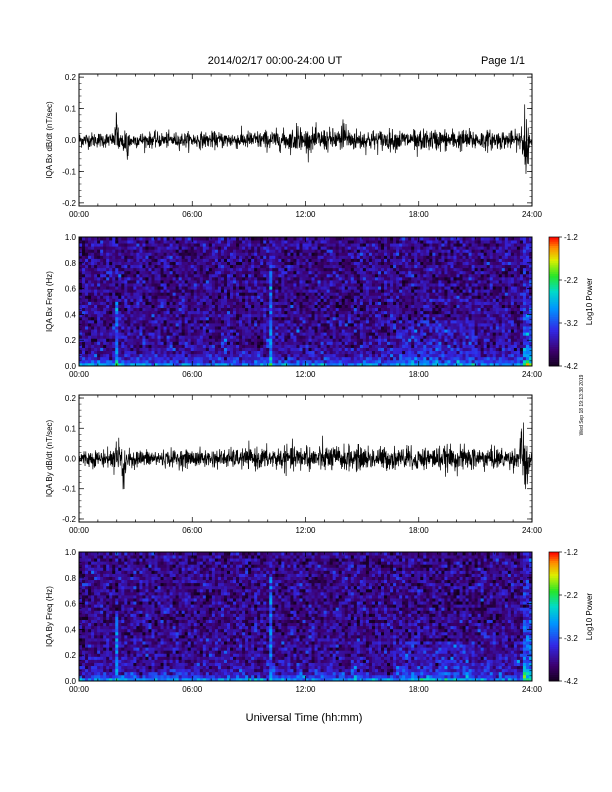 This screenshot has height=792, width=612. What do you see at coordinates (71, 109) in the screenshot?
I see `y-tick-label: 0.1` at bounding box center [71, 109].